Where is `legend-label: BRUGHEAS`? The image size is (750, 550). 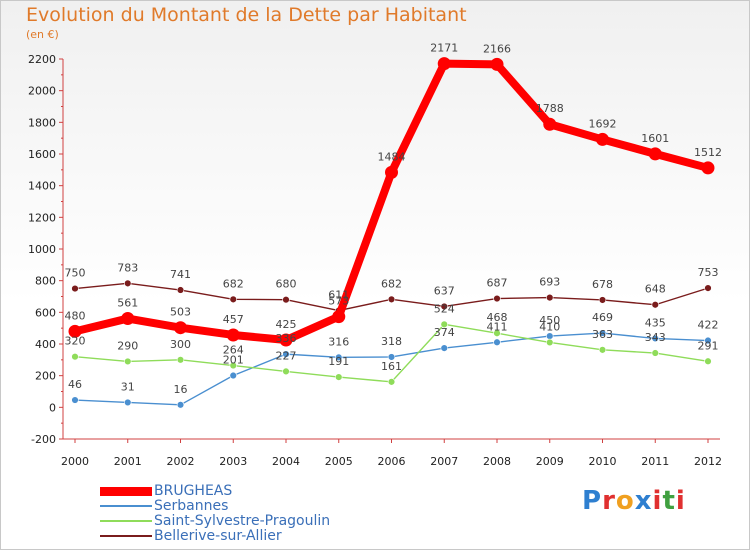 legend-label: BRUGHEAS is located at coordinates (193, 491).